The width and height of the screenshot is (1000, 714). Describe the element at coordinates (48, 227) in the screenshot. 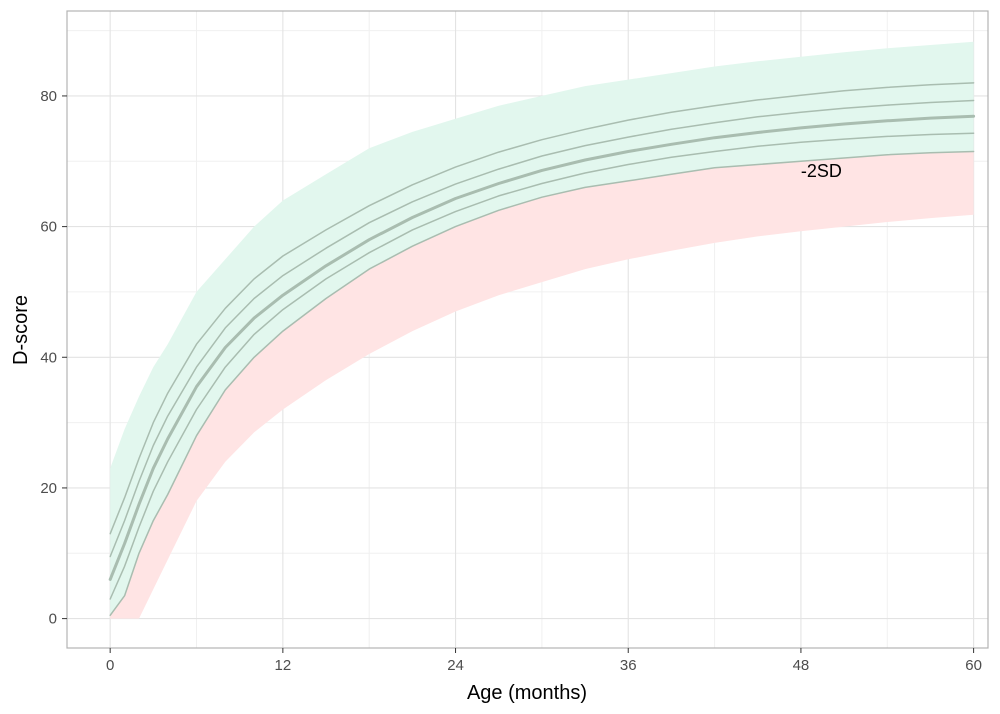

I see `y-tick-label: 60` at that location.